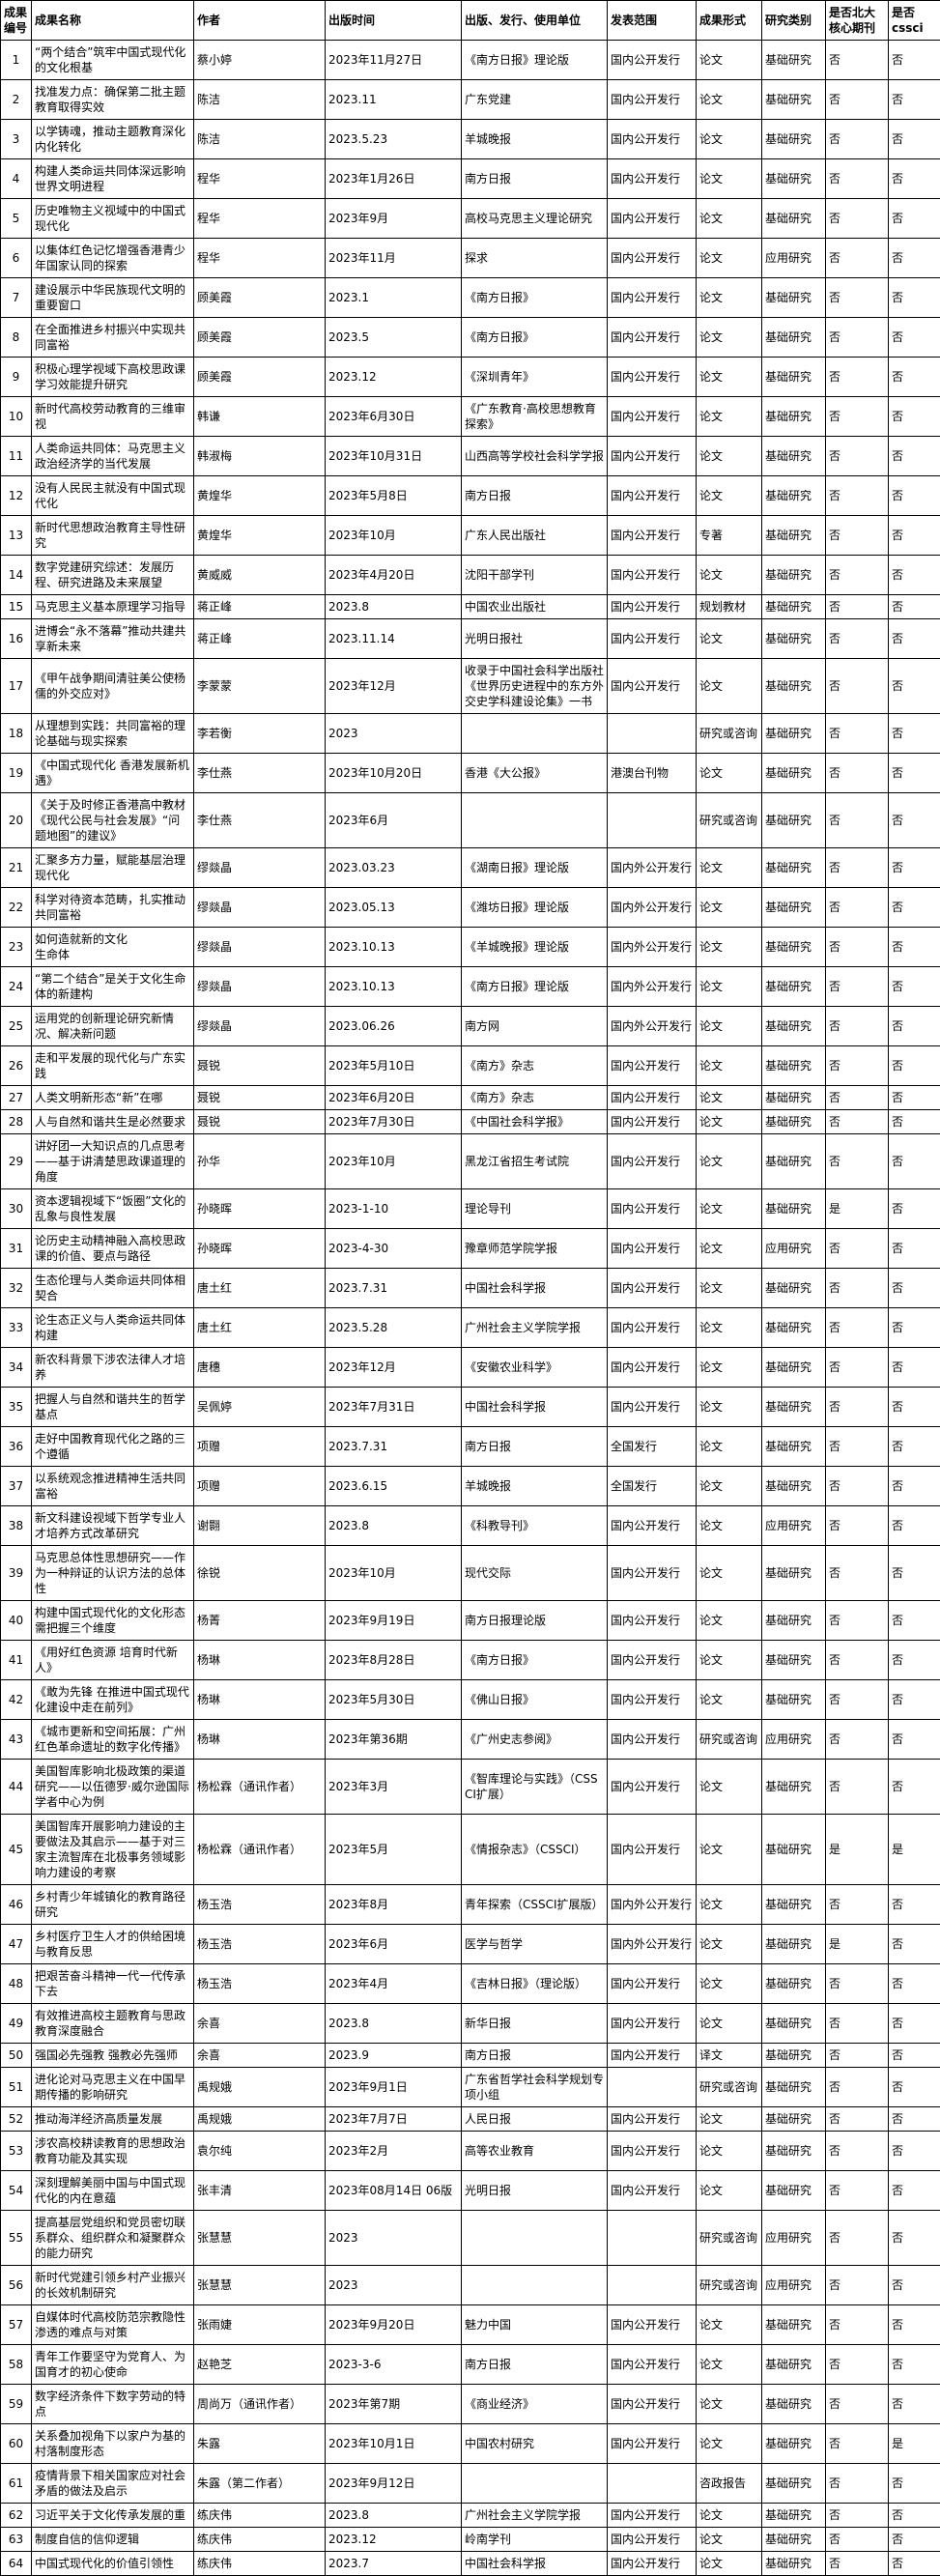 The height and width of the screenshot is (2576, 940). Describe the element at coordinates (535, 2152) in the screenshot. I see `cell-publisher: 高等农业教育` at that location.